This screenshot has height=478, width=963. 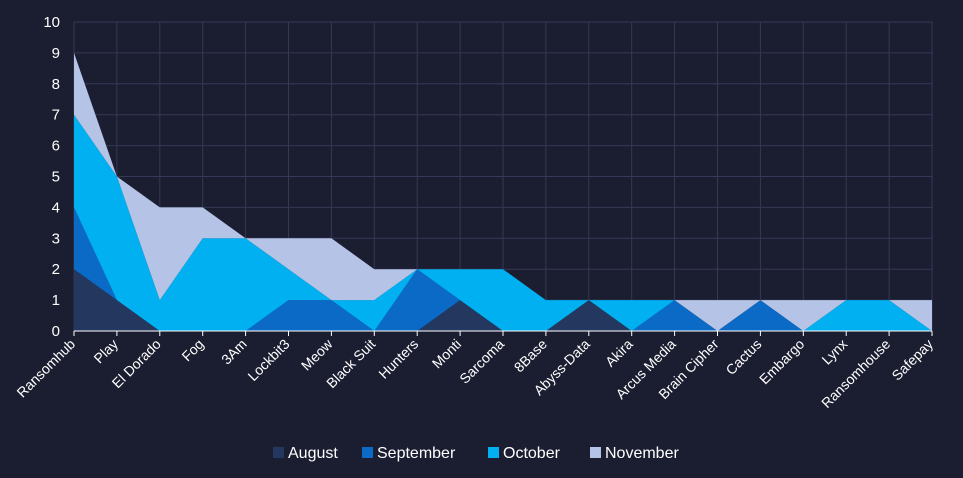 What do you see at coordinates (531, 356) in the screenshot?
I see `x-tick-label: 8Base` at bounding box center [531, 356].